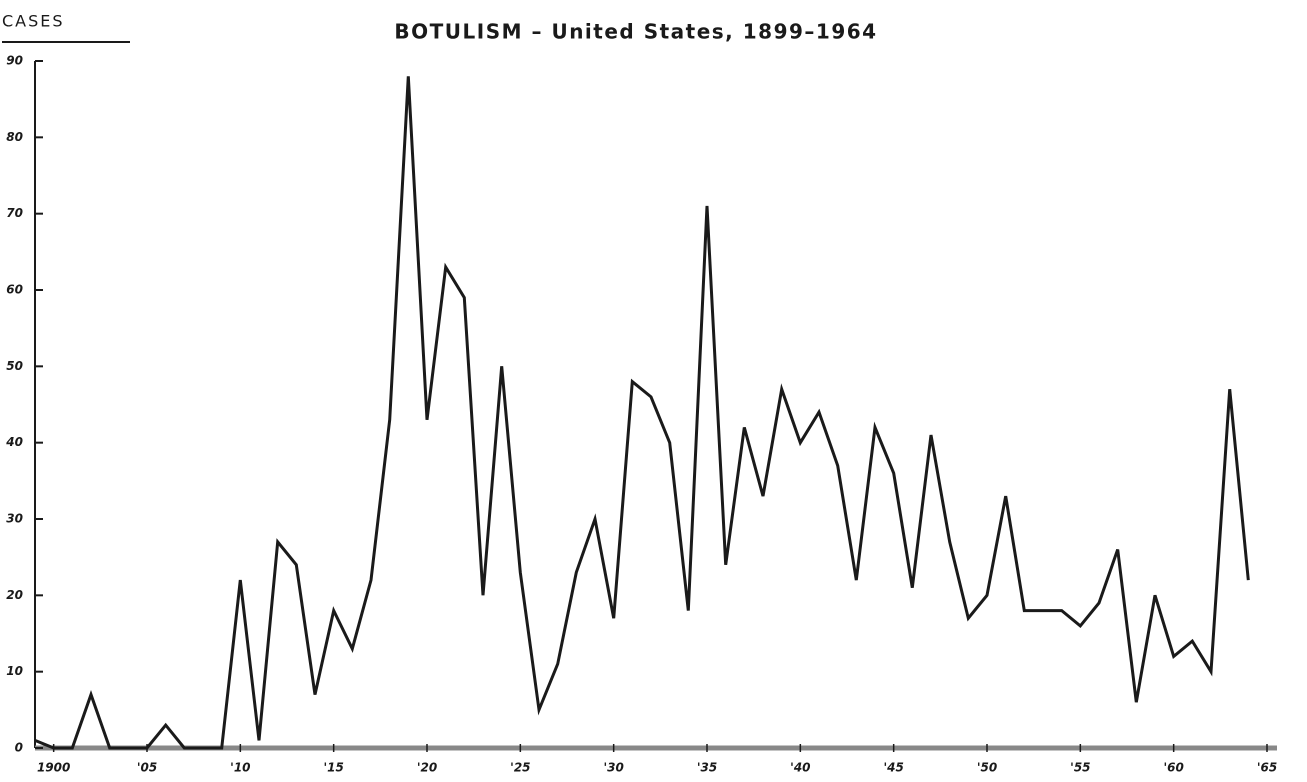  What do you see at coordinates (1080, 768) in the screenshot?
I see `x-tick-label: '55` at bounding box center [1080, 768].